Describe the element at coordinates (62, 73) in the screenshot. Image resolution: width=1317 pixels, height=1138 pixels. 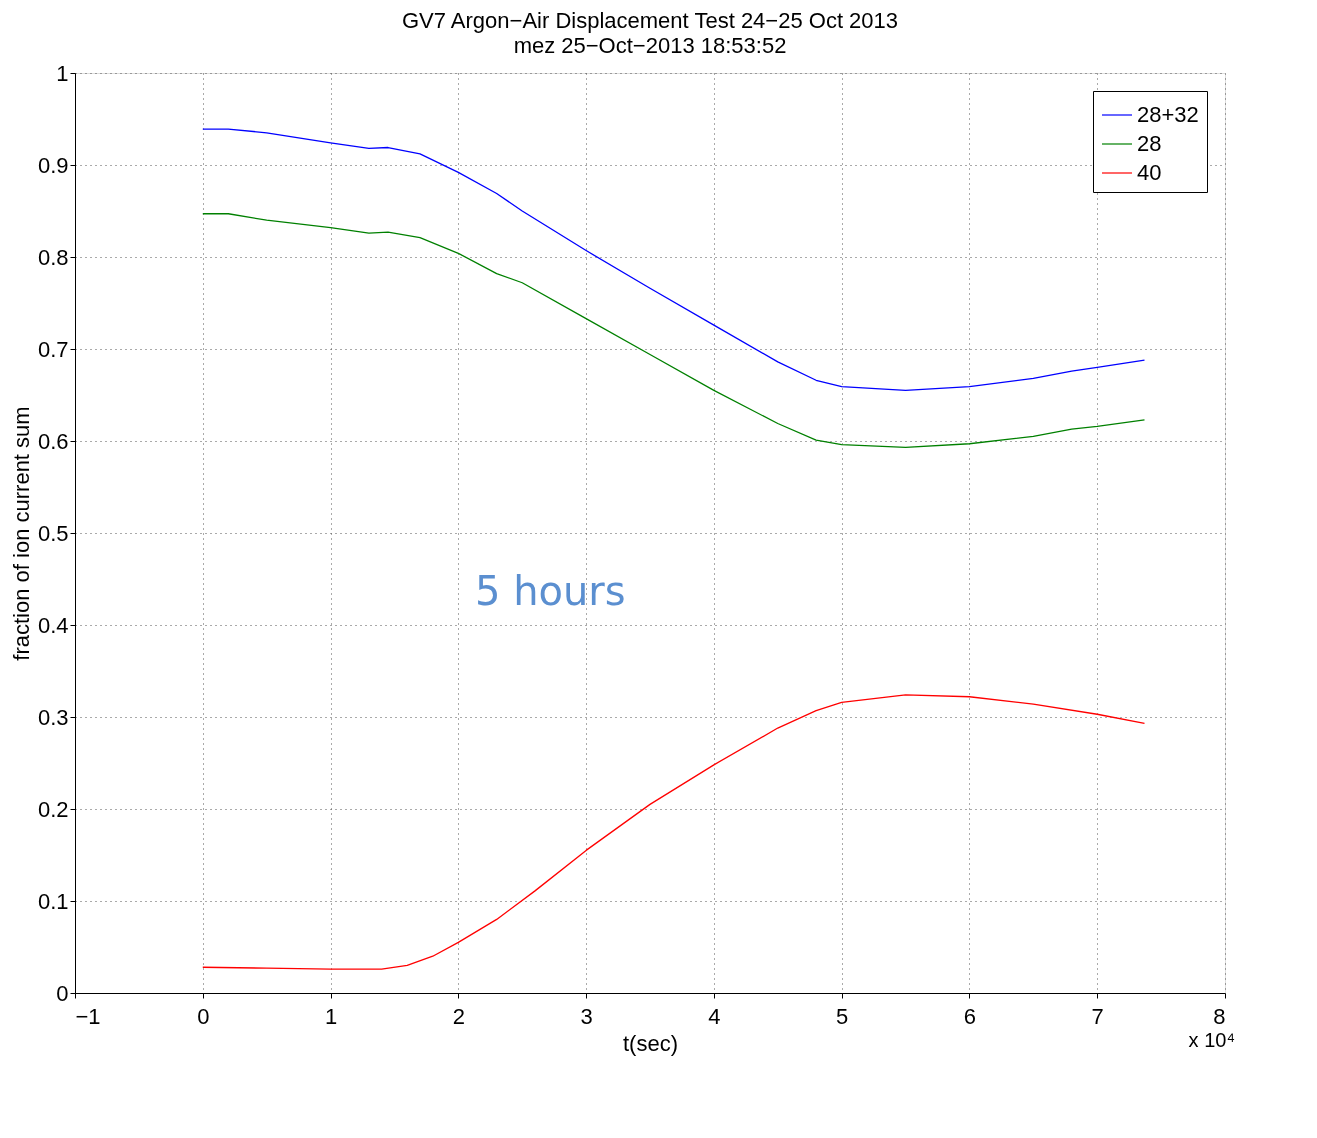
I see `y-tick-label: 1` at that location.